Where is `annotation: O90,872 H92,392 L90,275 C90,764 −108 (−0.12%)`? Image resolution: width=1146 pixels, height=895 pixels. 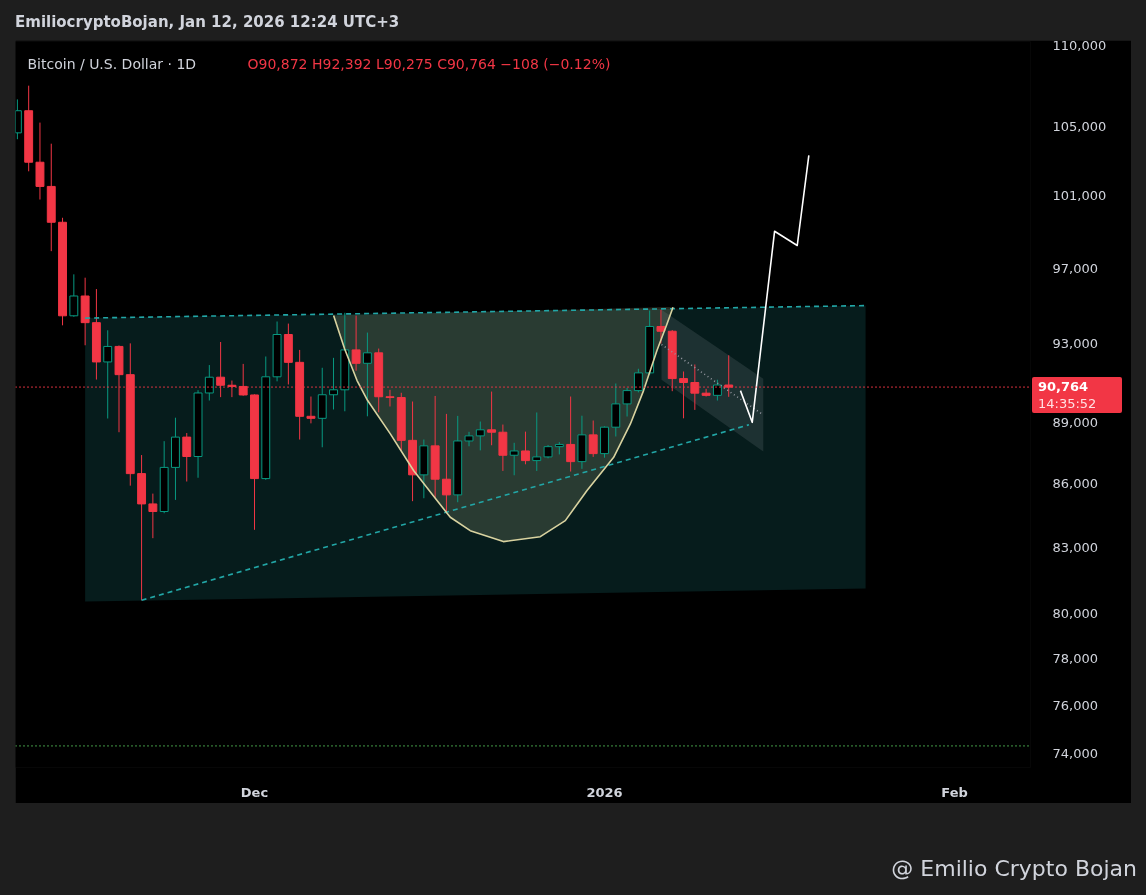 annotation: O90,872 H92,392 L90,275 C90,764 −108 (−0.12%) is located at coordinates (429, 63).